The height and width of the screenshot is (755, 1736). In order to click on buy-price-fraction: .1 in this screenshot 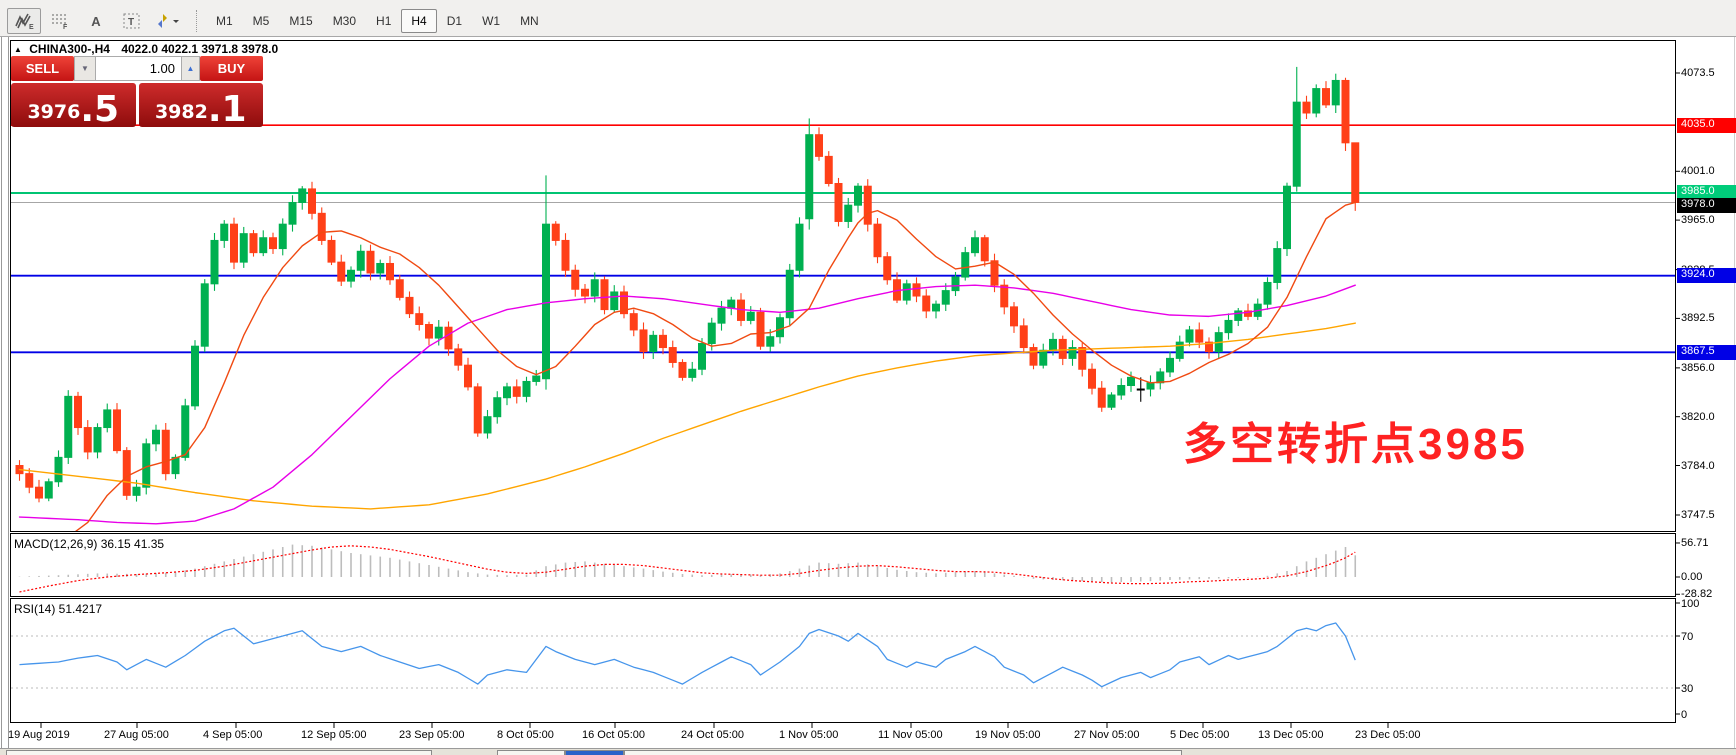, I will do `click(227, 109)`.